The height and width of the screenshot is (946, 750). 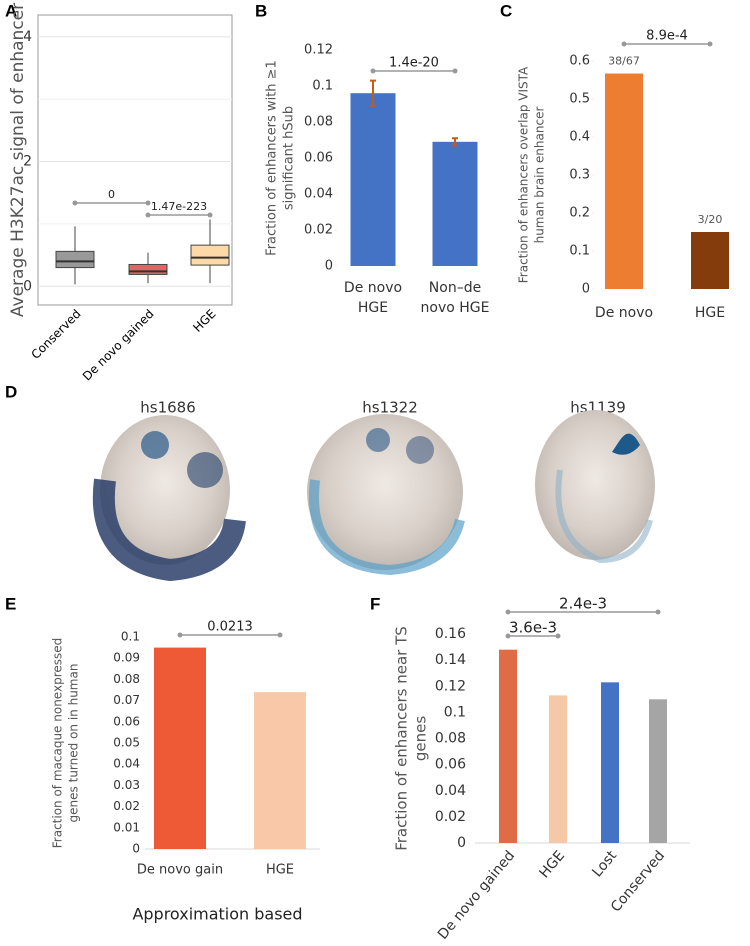 What do you see at coordinates (450, 634) in the screenshot?
I see `y-tick-label: 0.16` at bounding box center [450, 634].